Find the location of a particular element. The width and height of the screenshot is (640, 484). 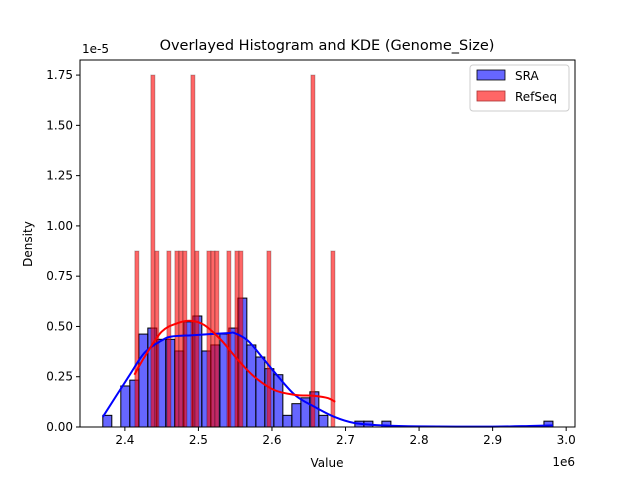

y-tick-label: 0.00 is located at coordinates (59, 427).